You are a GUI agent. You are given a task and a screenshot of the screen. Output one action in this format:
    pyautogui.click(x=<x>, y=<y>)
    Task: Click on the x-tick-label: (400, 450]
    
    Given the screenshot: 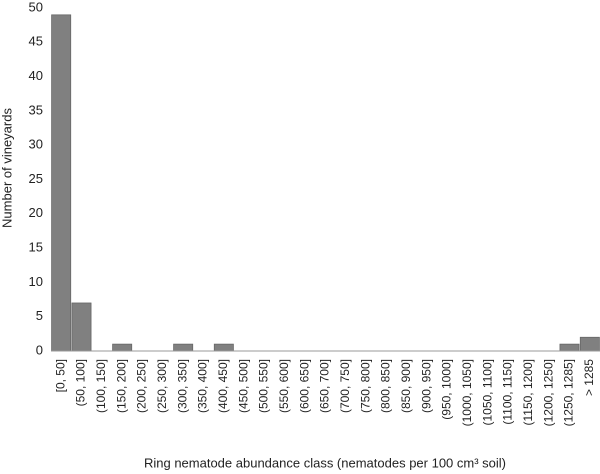 What is the action you would take?
    pyautogui.click(x=223, y=386)
    